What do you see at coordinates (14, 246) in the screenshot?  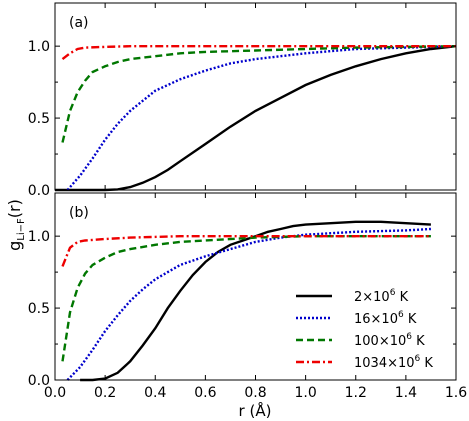 I see `y-axis-label-main: g` at bounding box center [14, 246].